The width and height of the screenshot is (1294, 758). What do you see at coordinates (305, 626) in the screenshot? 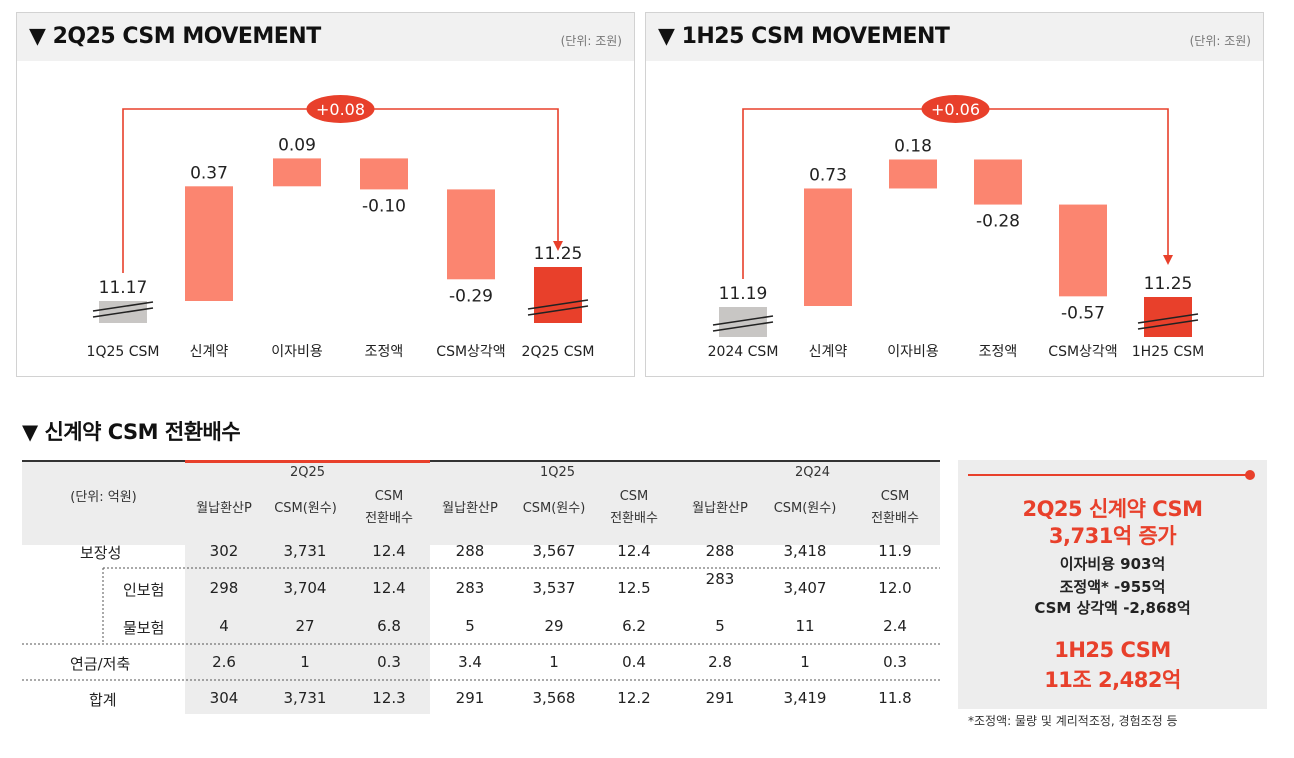
I see `table-cell: 27` at bounding box center [305, 626].